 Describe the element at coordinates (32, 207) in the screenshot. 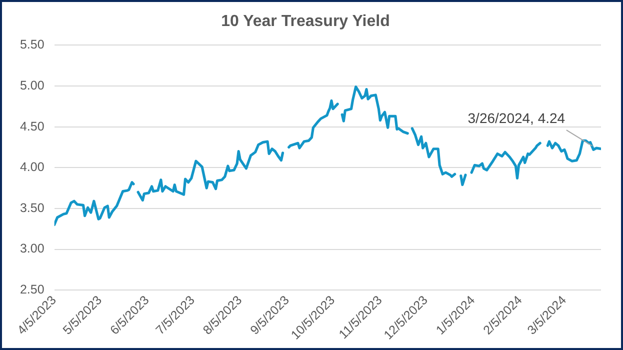

I see `y-tick-label: 3.50` at that location.